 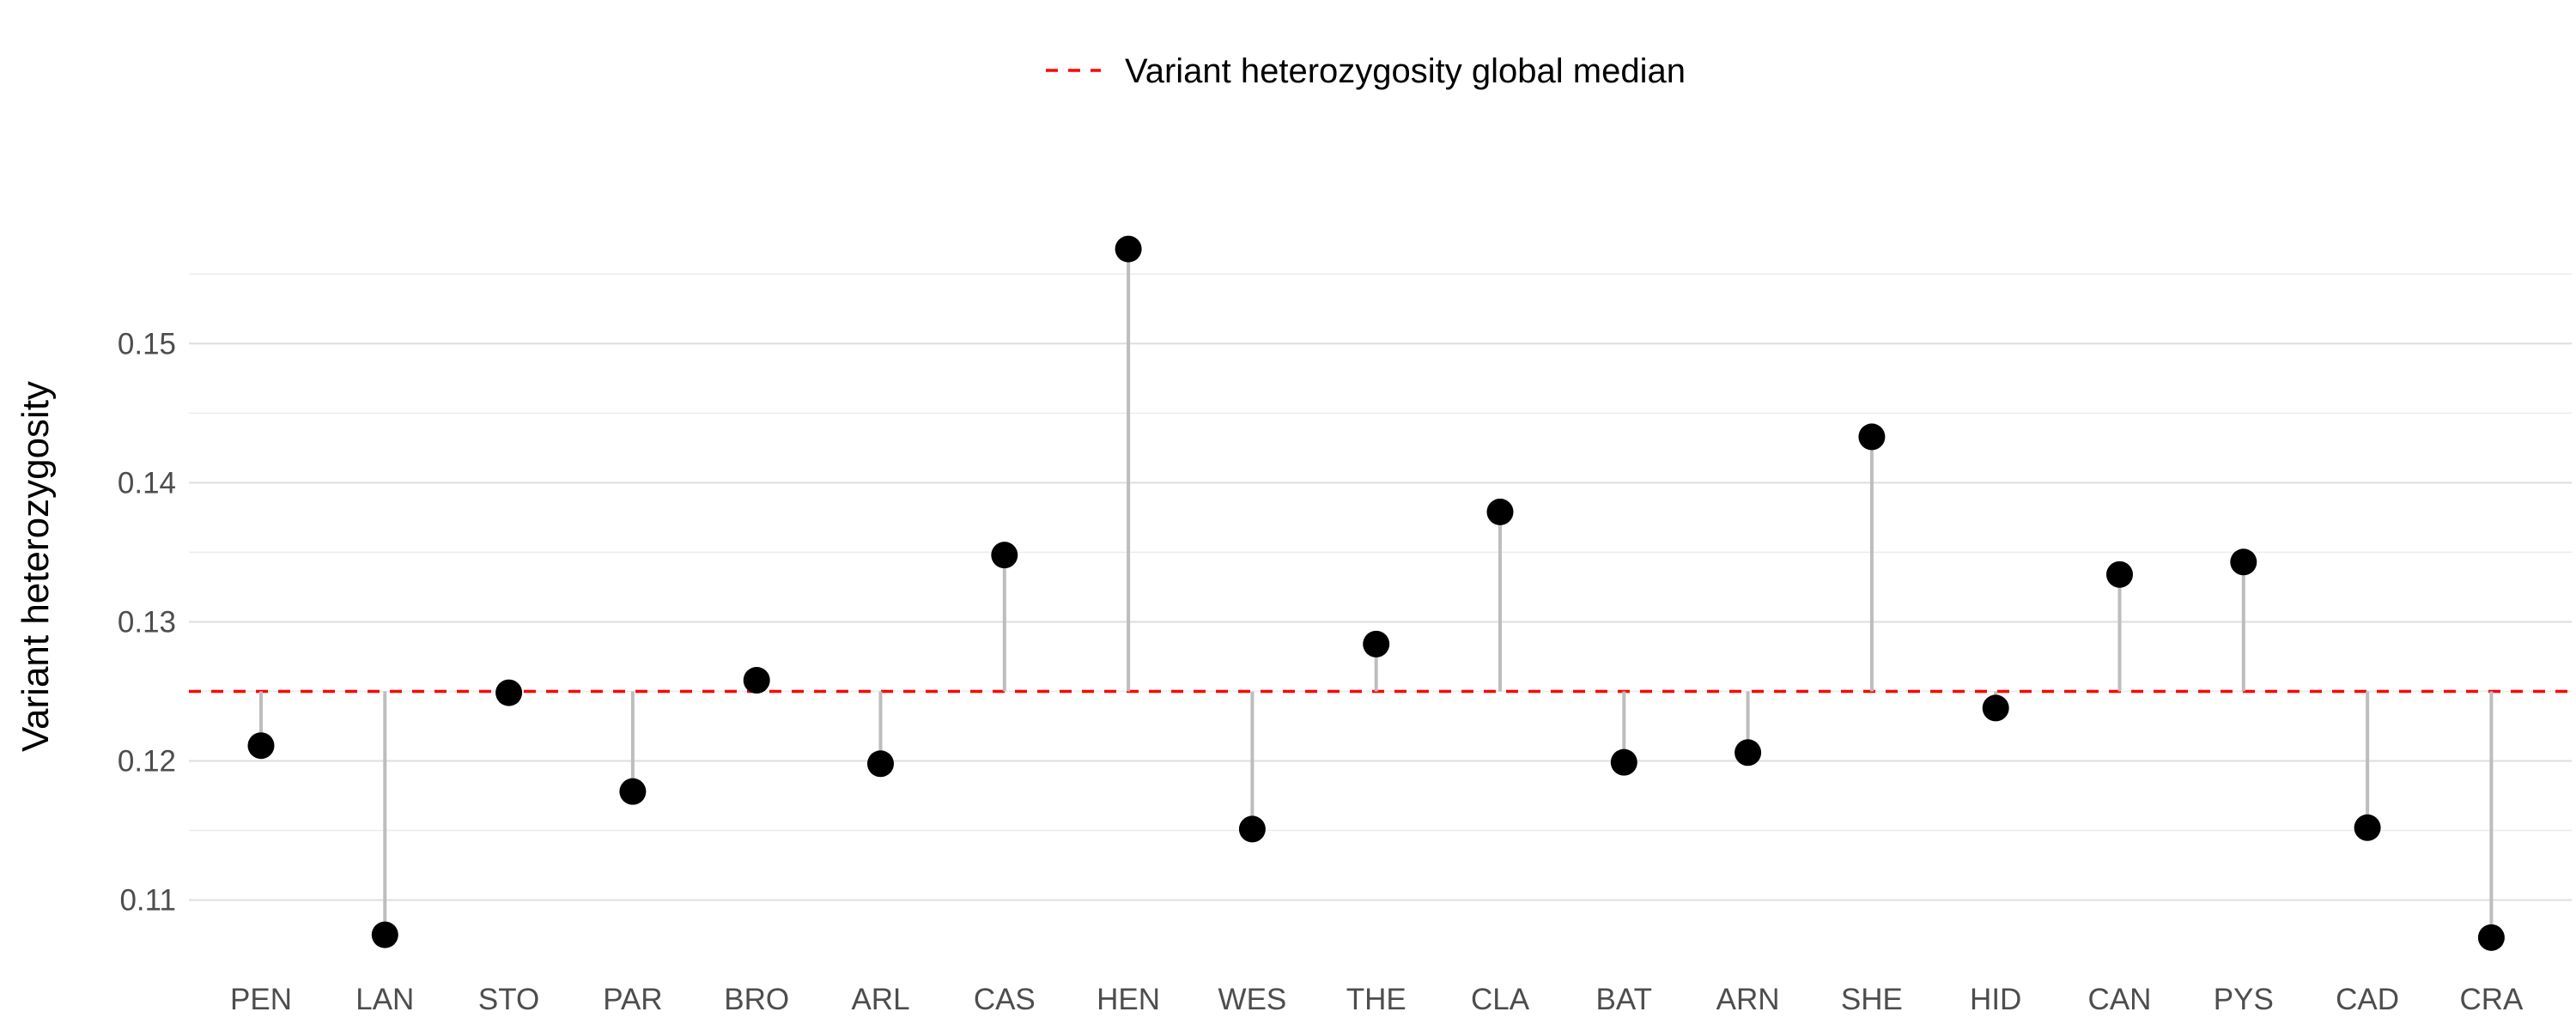 What do you see at coordinates (385, 934) in the screenshot?
I see `point-lan` at bounding box center [385, 934].